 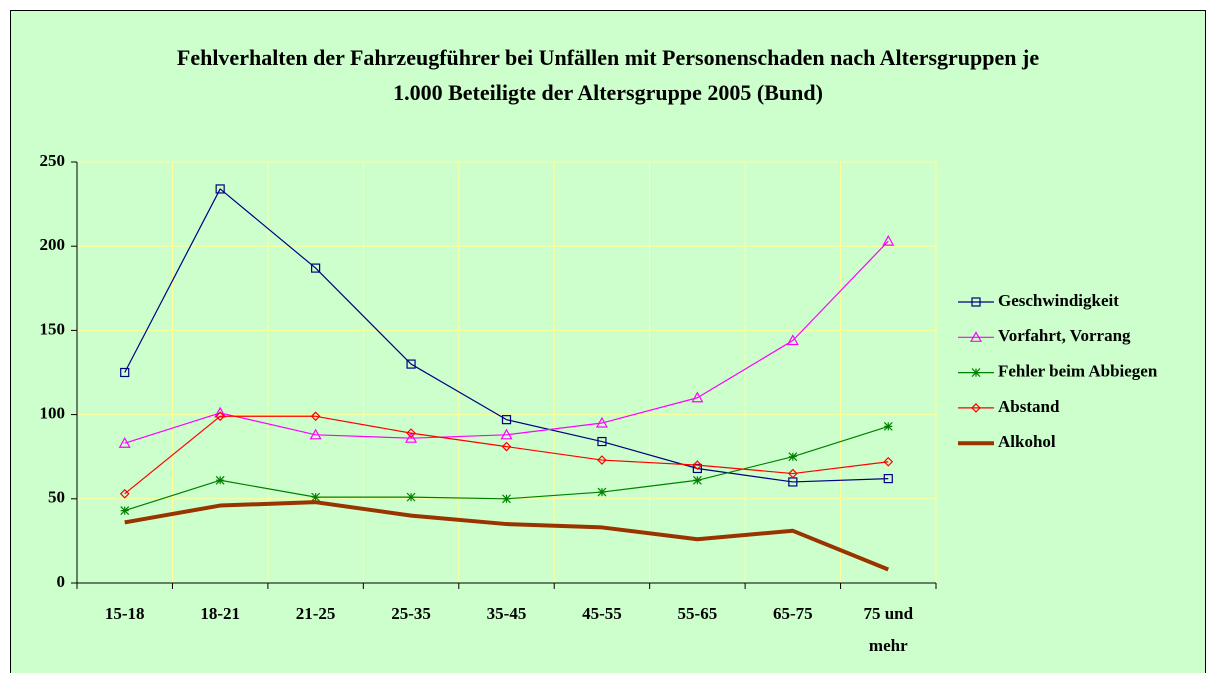 I want to click on x-tick-label: 75 und mehr, so click(x=888, y=629).